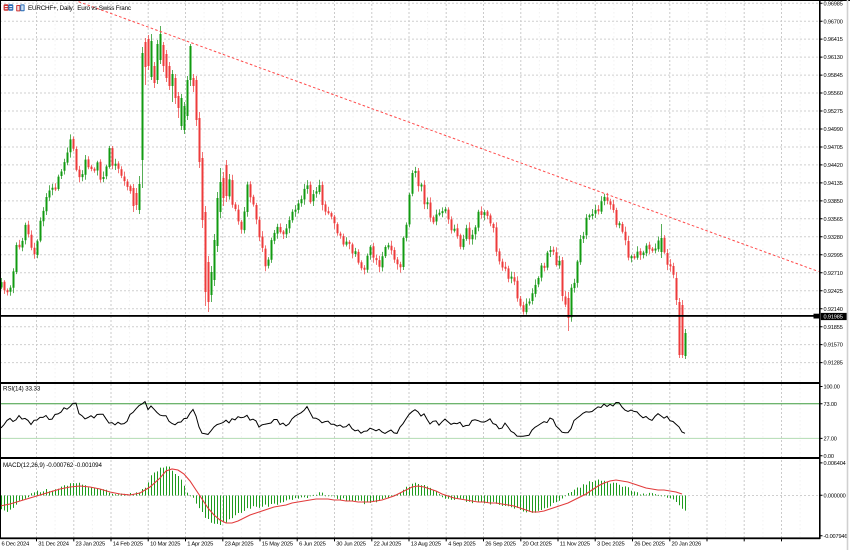  I want to click on svg-text: 11 Nov 2025, so click(575, 545).